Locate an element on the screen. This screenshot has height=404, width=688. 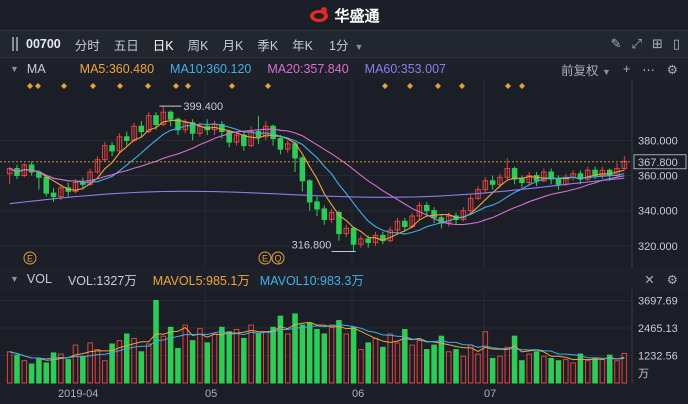
earnings-badge-q: Q is located at coordinates (277, 259).